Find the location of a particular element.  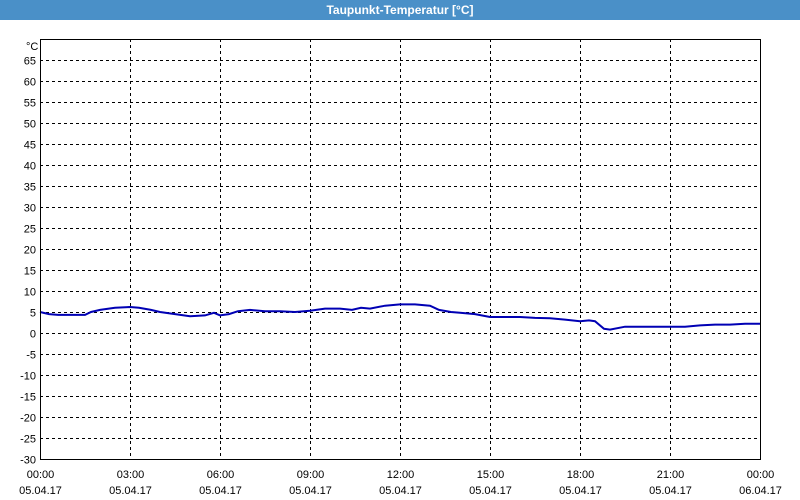

y-tick-label: 65 is located at coordinates (30, 62).